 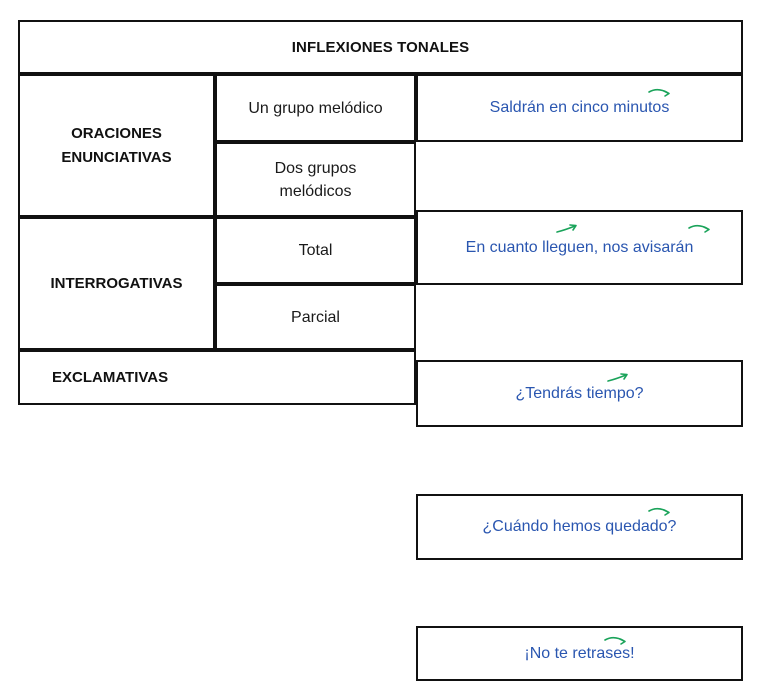 I want to click on example-parcial: ¿Cuándo hemos quedado?, so click(x=579, y=527).